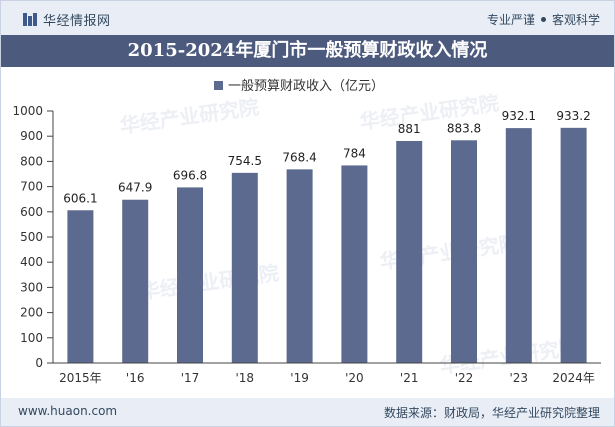 This screenshot has height=427, width=615. Describe the element at coordinates (190, 175) in the screenshot. I see `data-label: 696.8` at that location.